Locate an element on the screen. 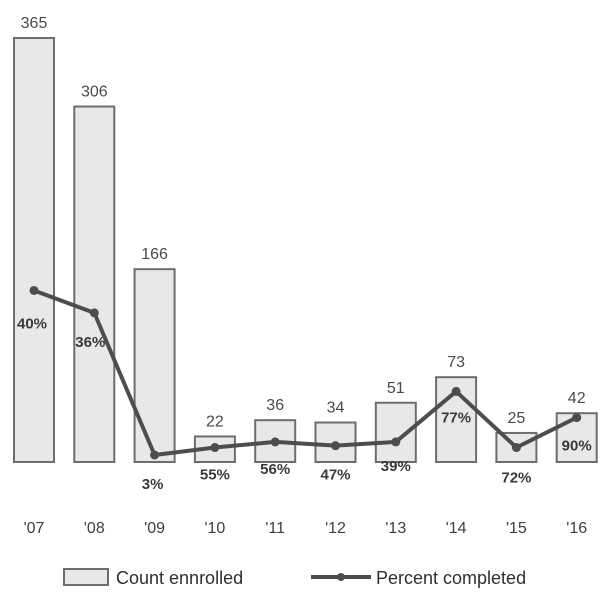 This screenshot has width=602, height=593. legend-bar-label: Count ennrolled is located at coordinates (179, 578).